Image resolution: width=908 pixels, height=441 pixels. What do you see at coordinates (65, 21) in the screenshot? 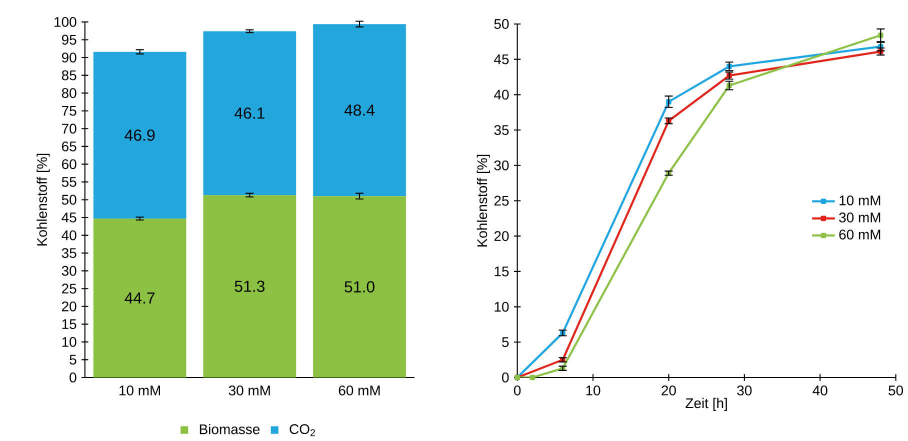
I see `y-tick-label: 100` at bounding box center [65, 21].